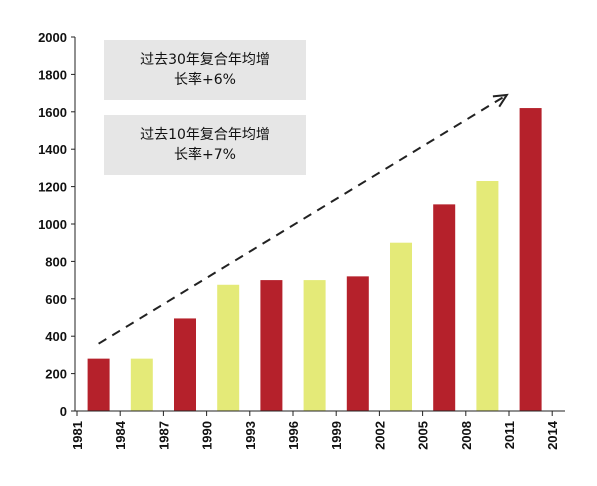  Describe the element at coordinates (379, 435) in the screenshot. I see `x-tick-label: 2002` at that location.